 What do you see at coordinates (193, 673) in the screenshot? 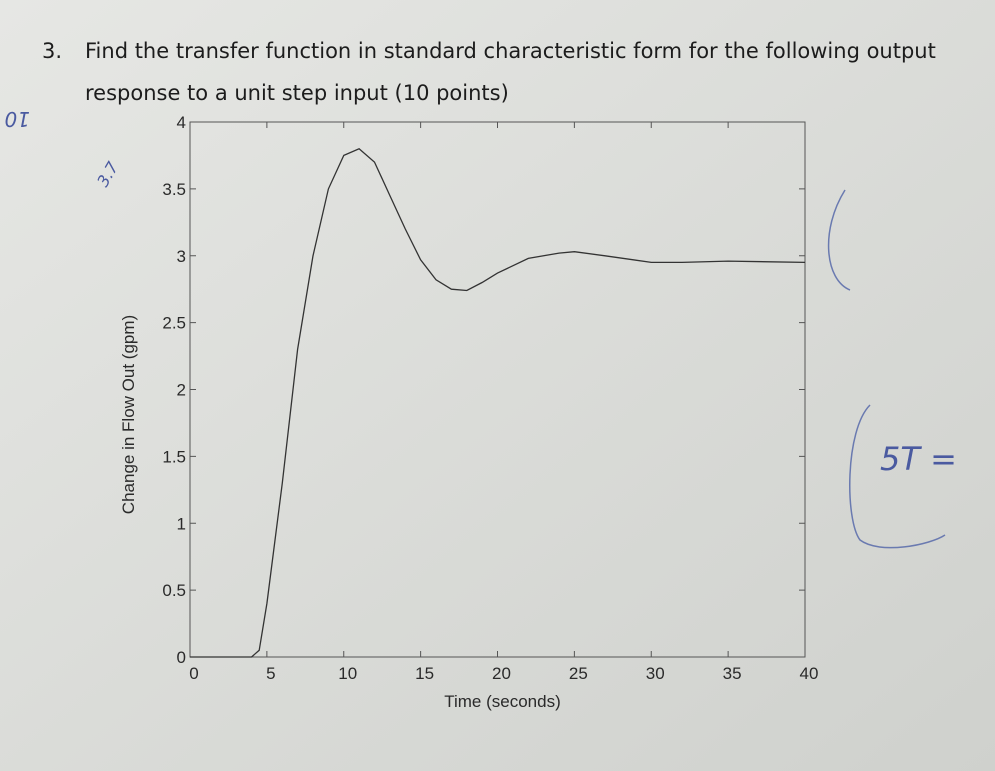
I see `x-tick-label: 0` at bounding box center [193, 673].